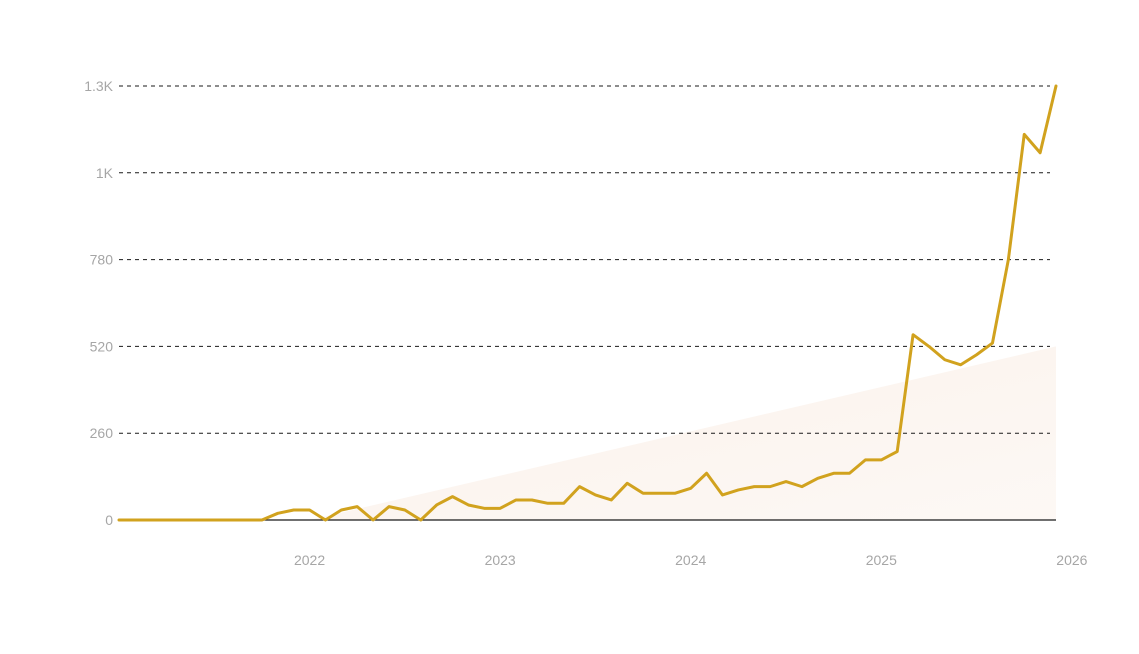 The image size is (1139, 654). What do you see at coordinates (500, 560) in the screenshot?
I see `x-tick-label: 2023` at bounding box center [500, 560].